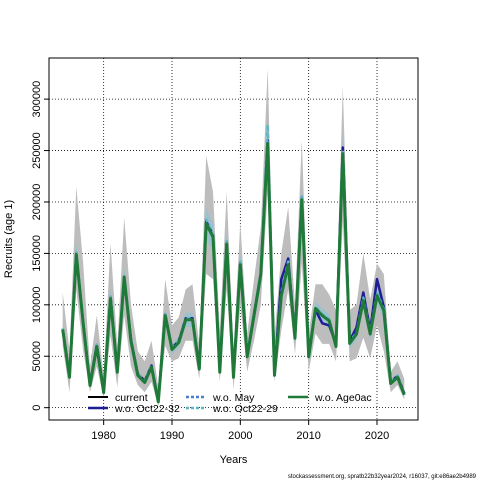 This screenshot has height=480, width=480. I want to click on legend-label: w.o. May, so click(233, 398).